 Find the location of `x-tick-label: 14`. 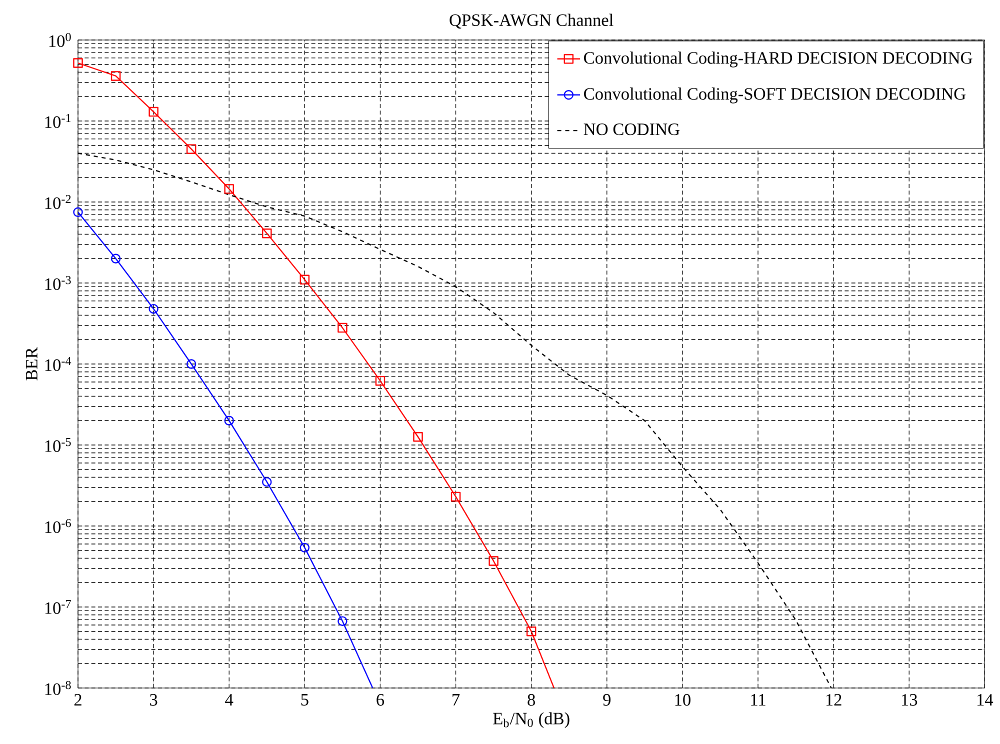

x-tick-label: 14 is located at coordinates (986, 700).